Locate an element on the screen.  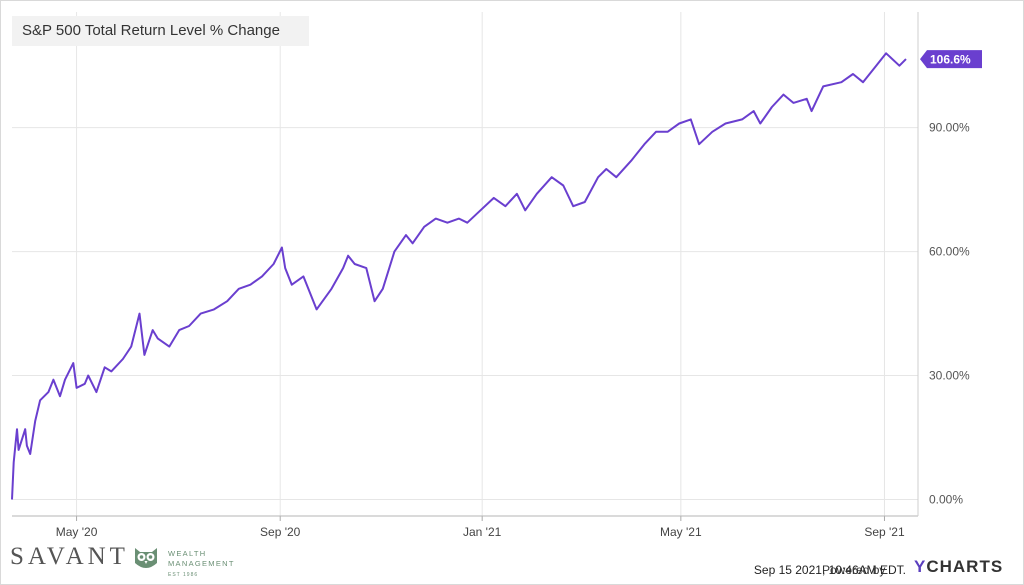
y-tick-label: 30.00% is located at coordinates (949, 376).